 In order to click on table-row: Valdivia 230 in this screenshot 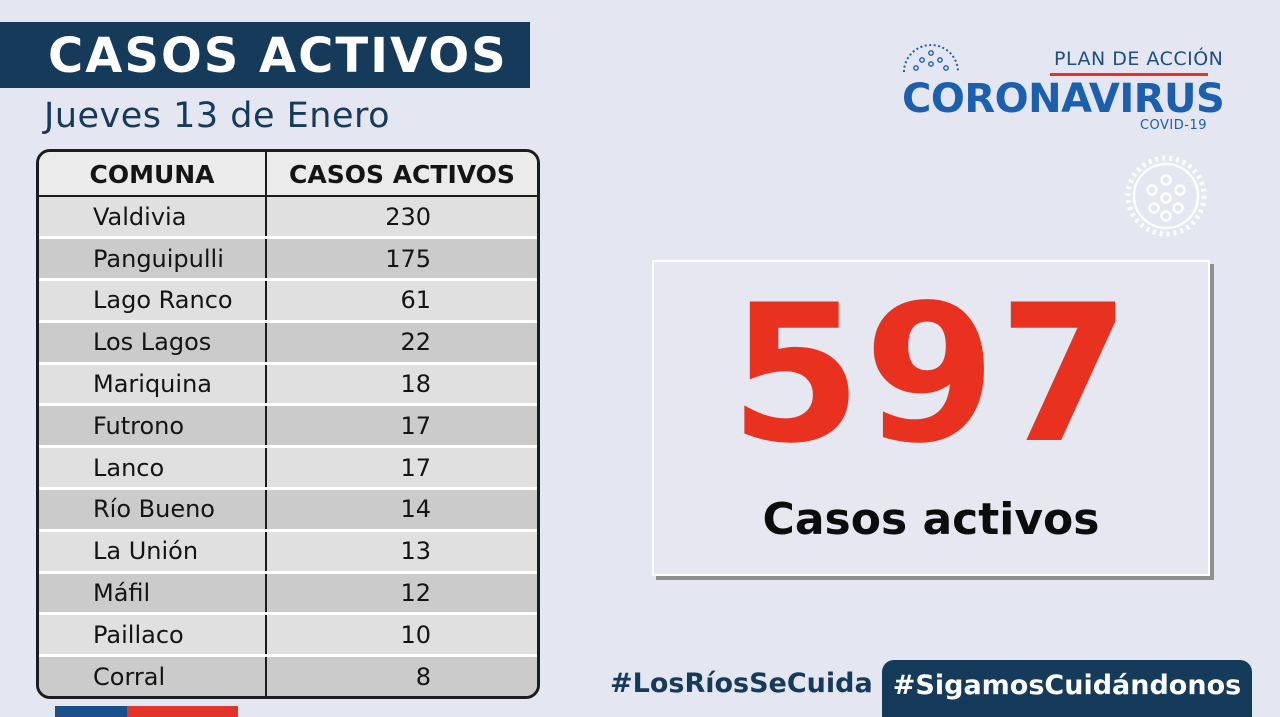, I will do `click(288, 218)`.